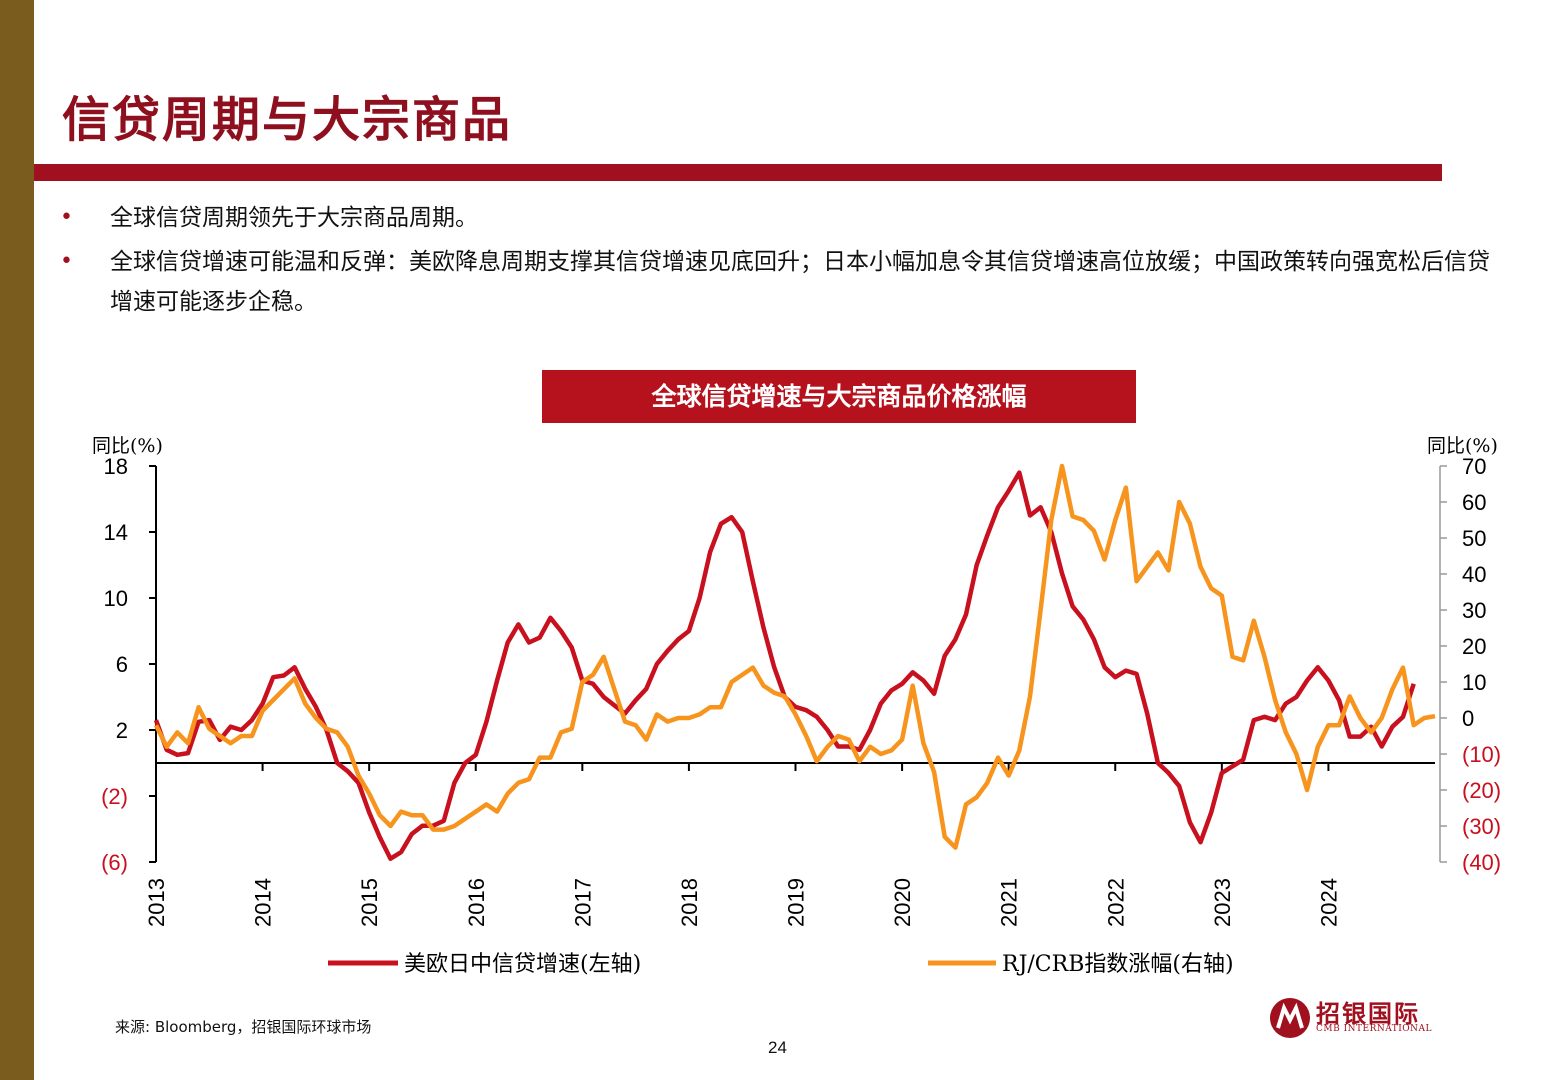 This screenshot has width=1560, height=1080. I want to click on left-tick-label: (2), so click(114, 796).